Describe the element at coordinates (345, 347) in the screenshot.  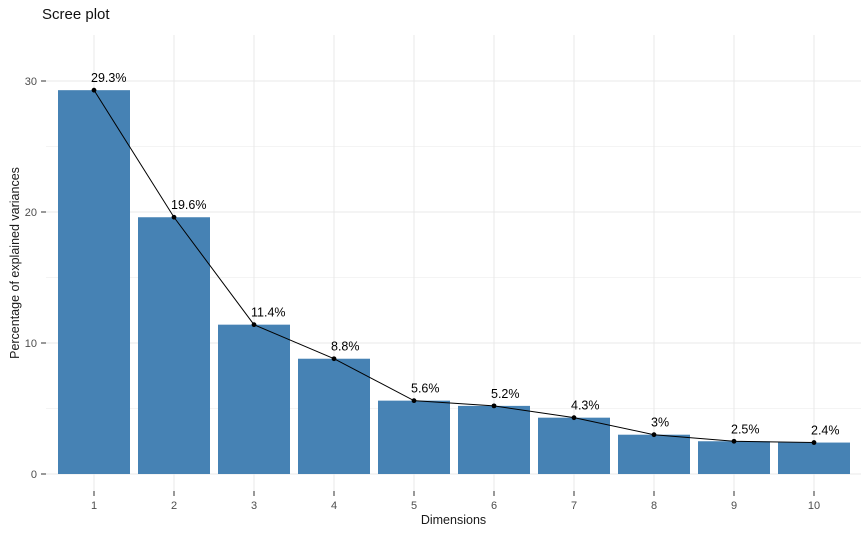
I see `point-label-dim-4: 8.8%` at that location.